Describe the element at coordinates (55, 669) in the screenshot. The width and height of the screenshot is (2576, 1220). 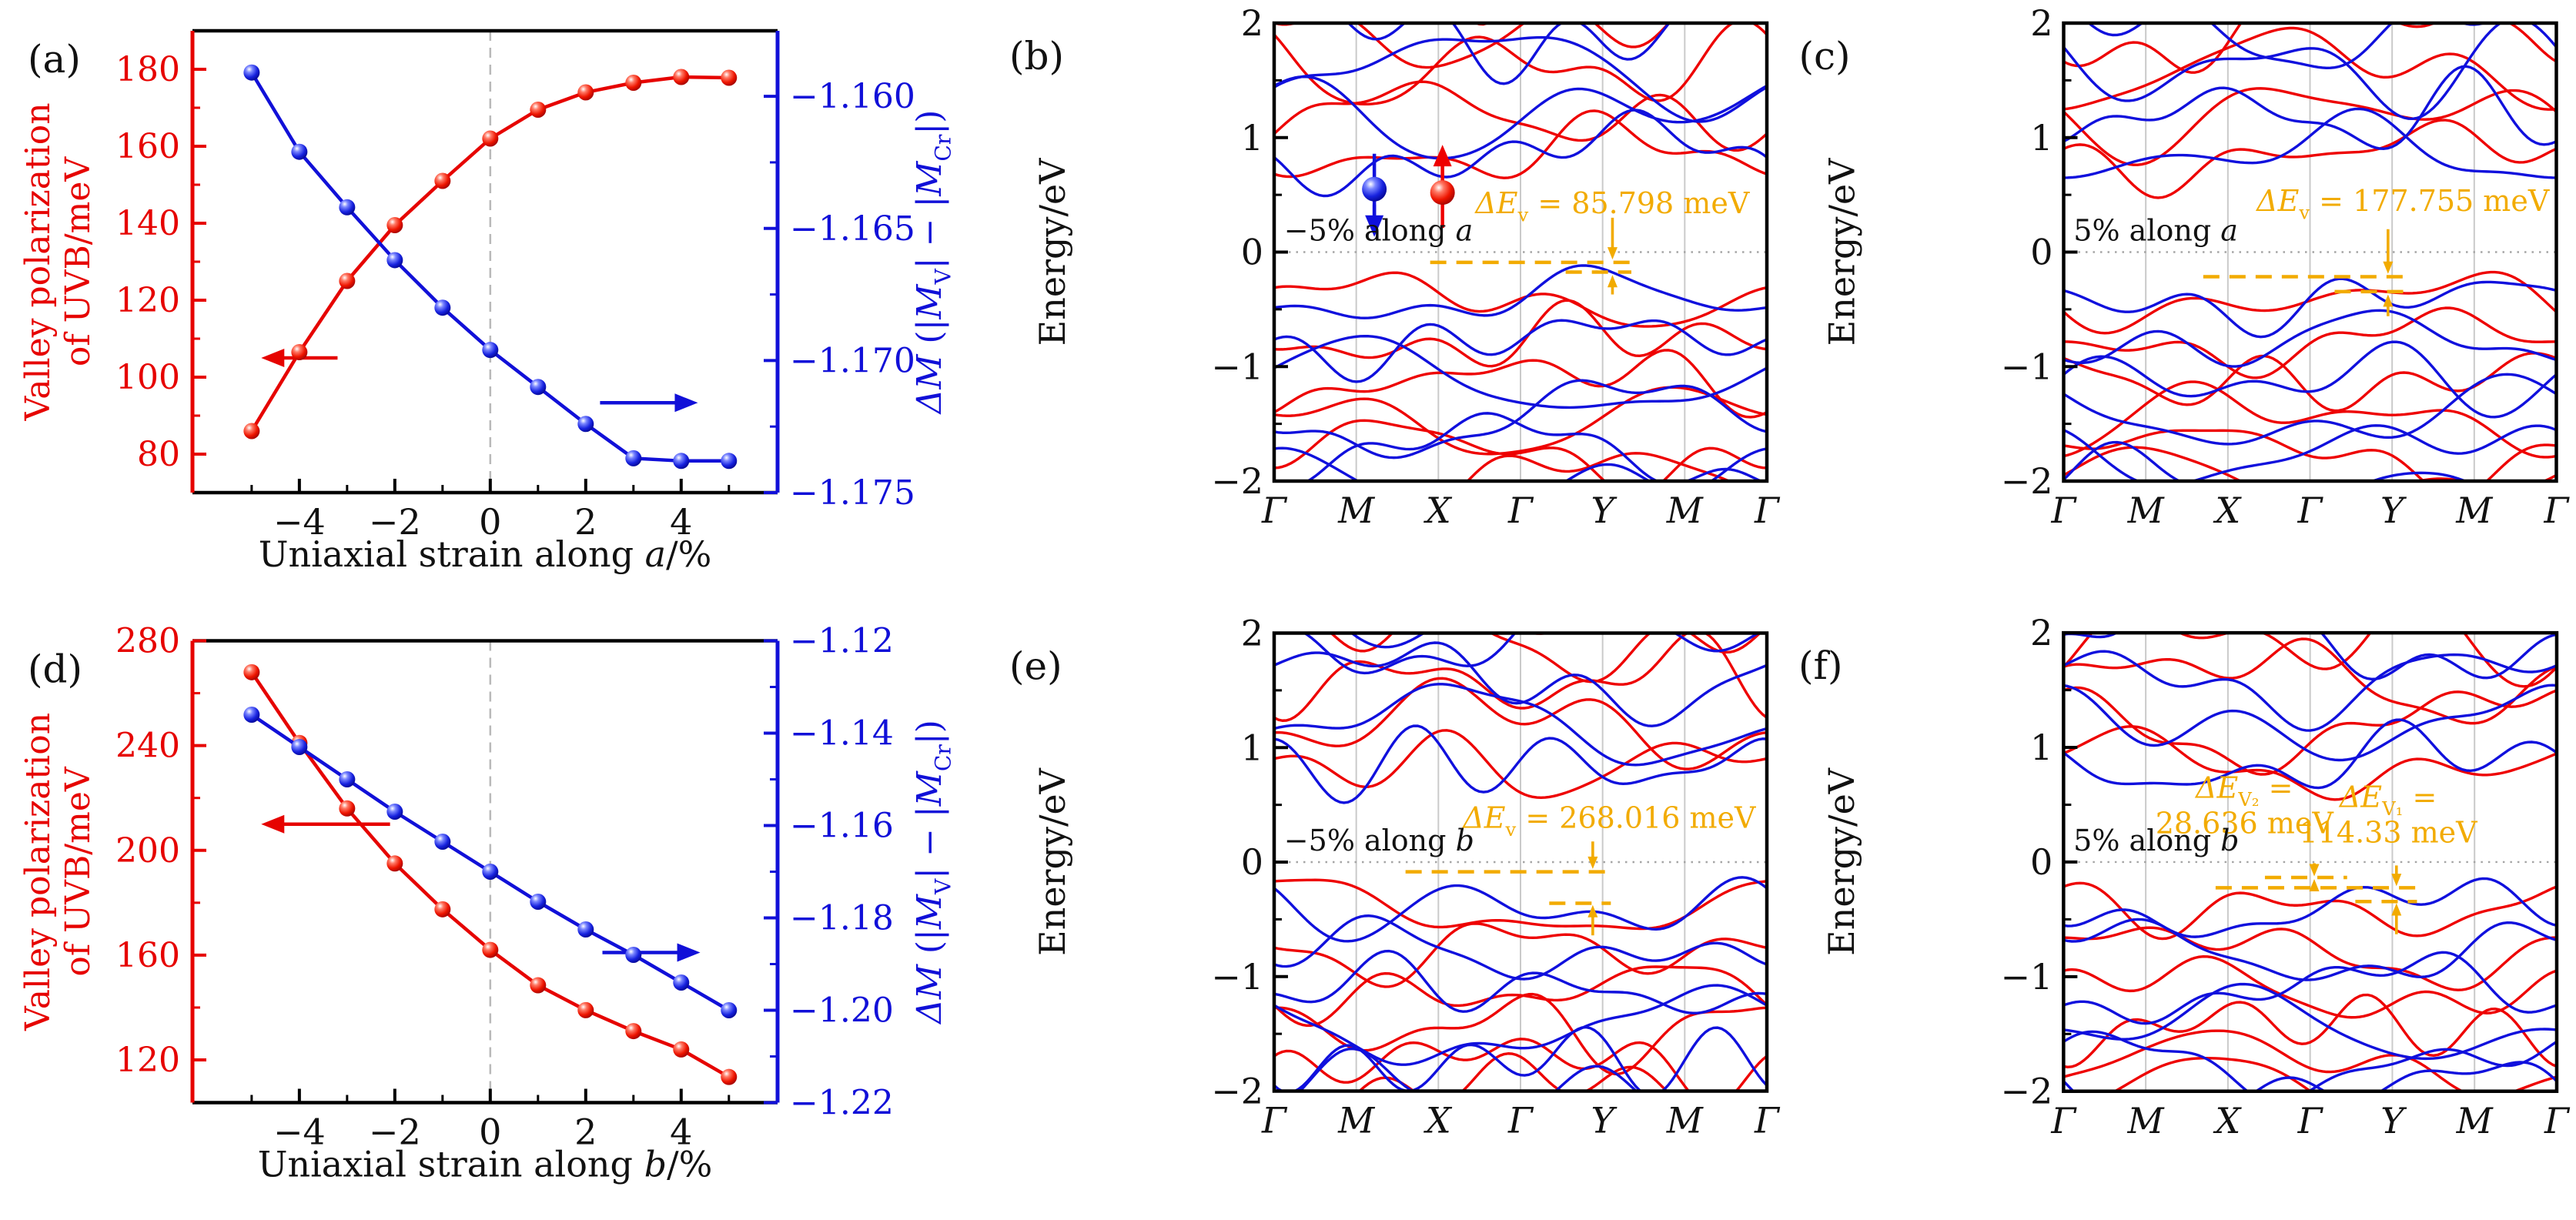
I see `panel-letter: (d)` at that location.